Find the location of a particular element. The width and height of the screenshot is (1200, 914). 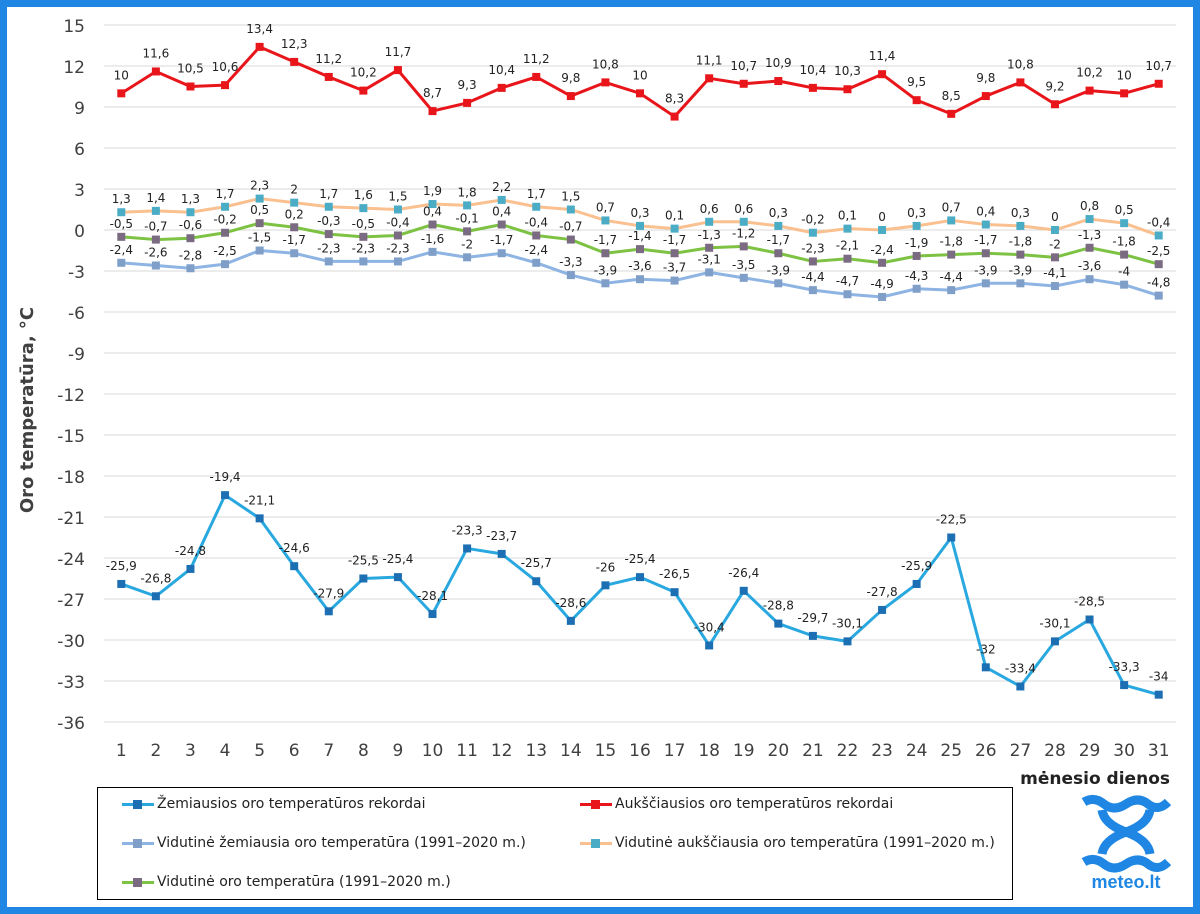

data-label: 10,3 is located at coordinates (847, 71).